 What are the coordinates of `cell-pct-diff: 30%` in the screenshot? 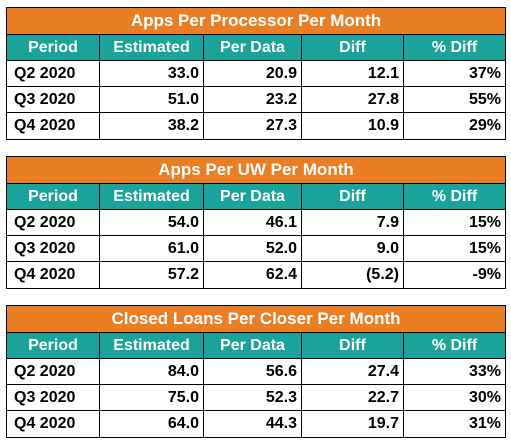 It's located at (484, 397).